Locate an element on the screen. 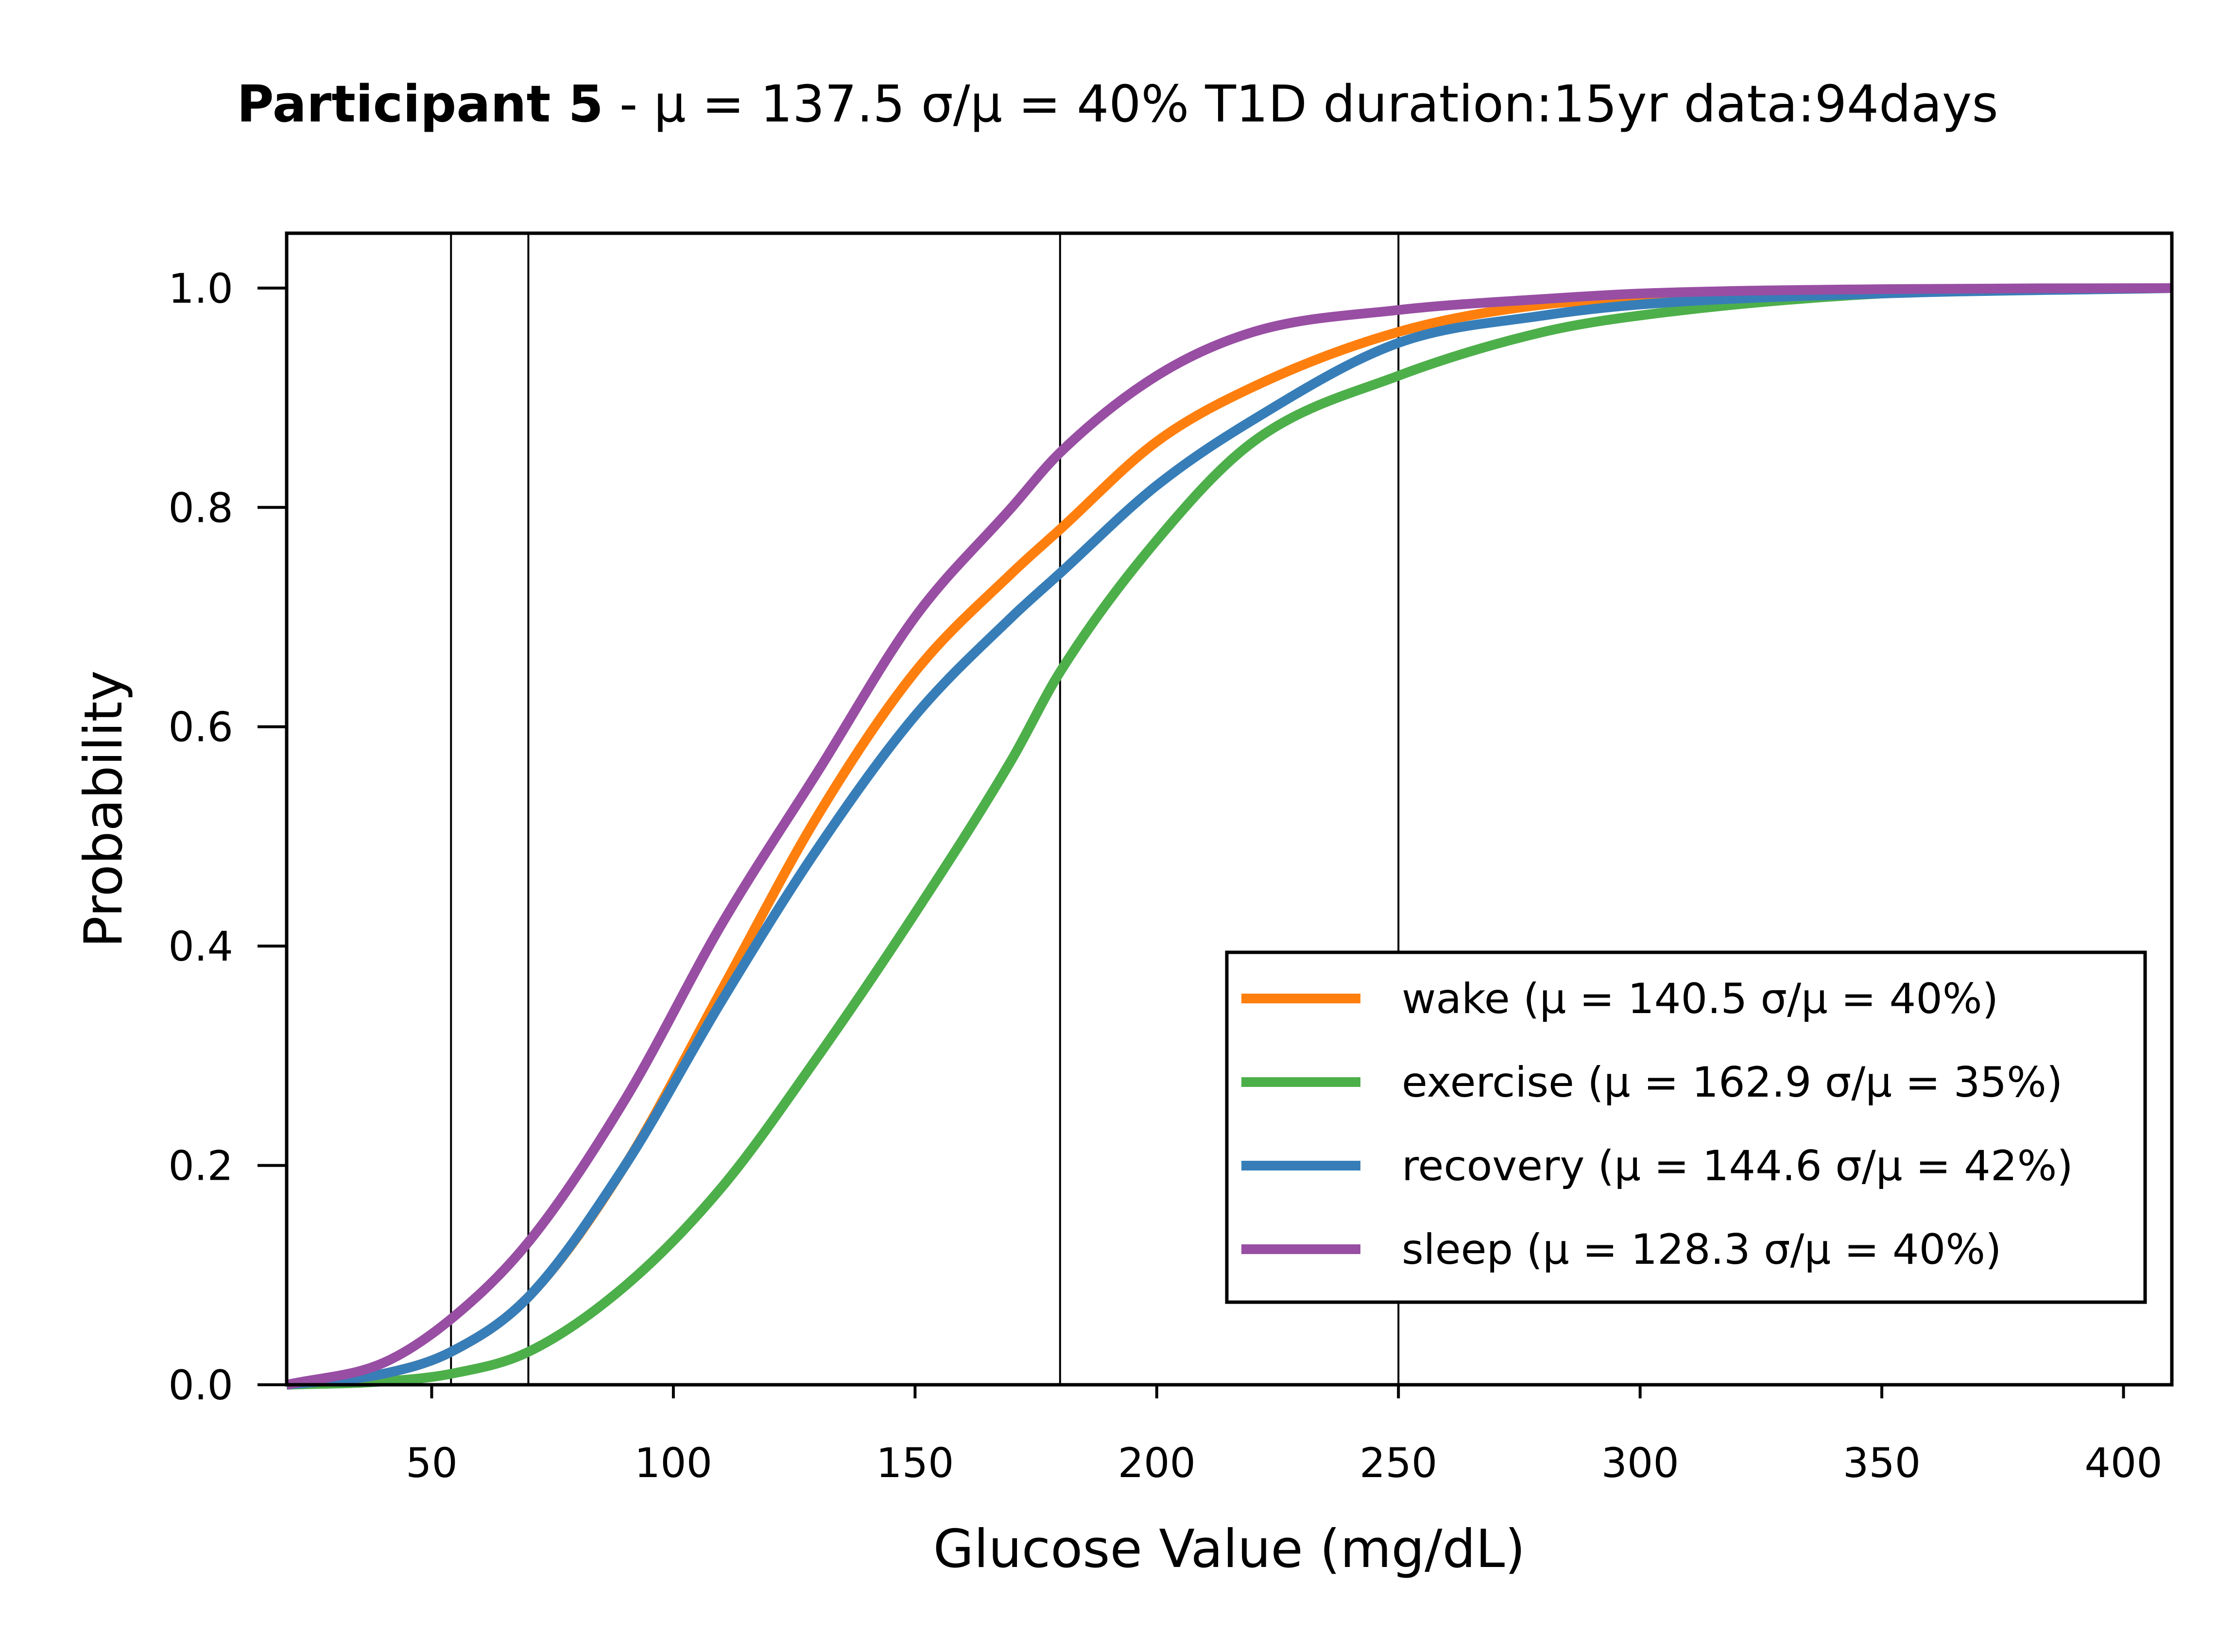 This screenshot has height=1652, width=2235. legend-box is located at coordinates (1686, 1127).